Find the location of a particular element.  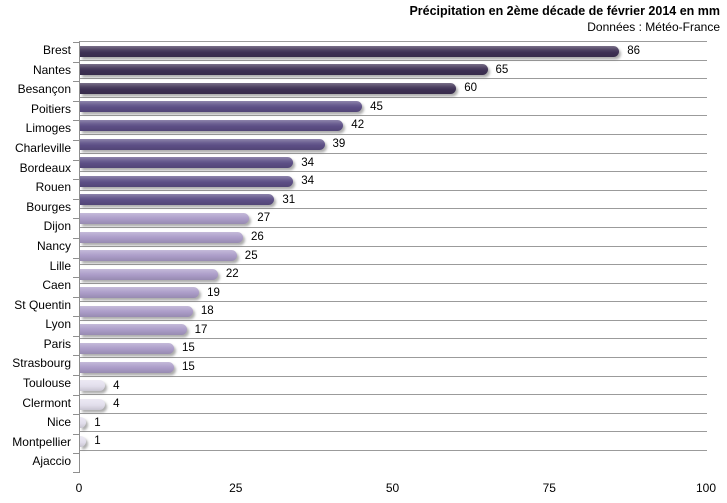

bar-row-nantes: 65 is located at coordinates (393, 70).